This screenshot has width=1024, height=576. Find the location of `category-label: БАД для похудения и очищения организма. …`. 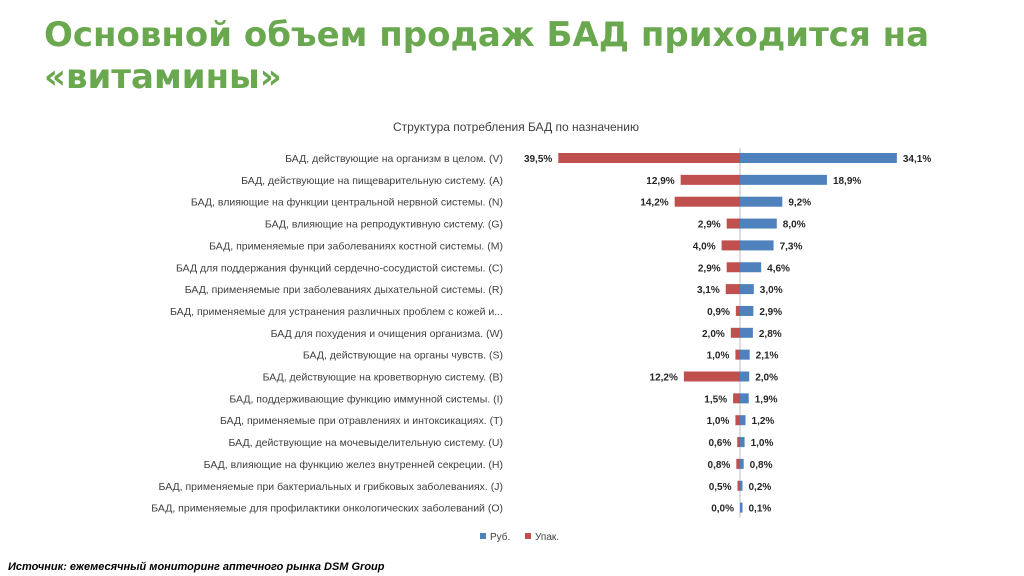

category-label: БАД для похудения и очищения организма. … is located at coordinates (387, 334).